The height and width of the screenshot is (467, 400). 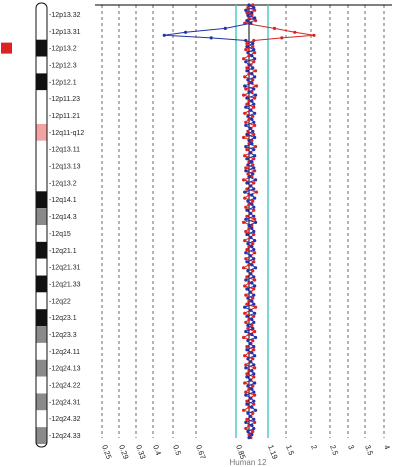 I want to click on band-label: -12q13.11, so click(x=64, y=150).